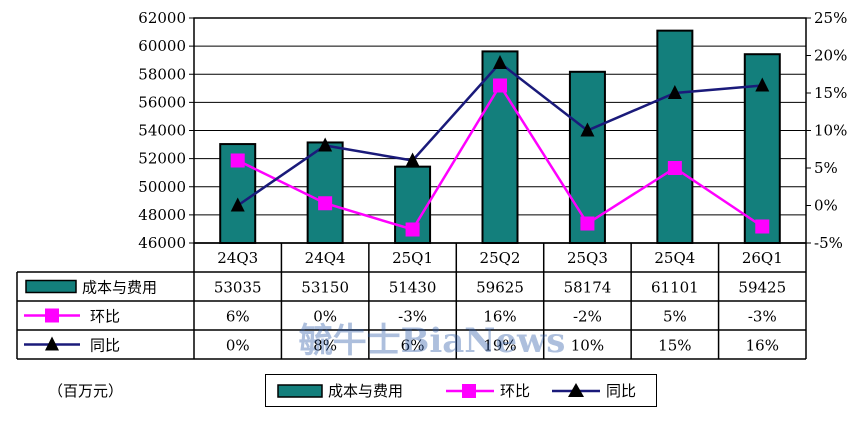 This screenshot has height=428, width=864. What do you see at coordinates (762, 288) in the screenshot?
I see `table-cell: 59425` at bounding box center [762, 288].